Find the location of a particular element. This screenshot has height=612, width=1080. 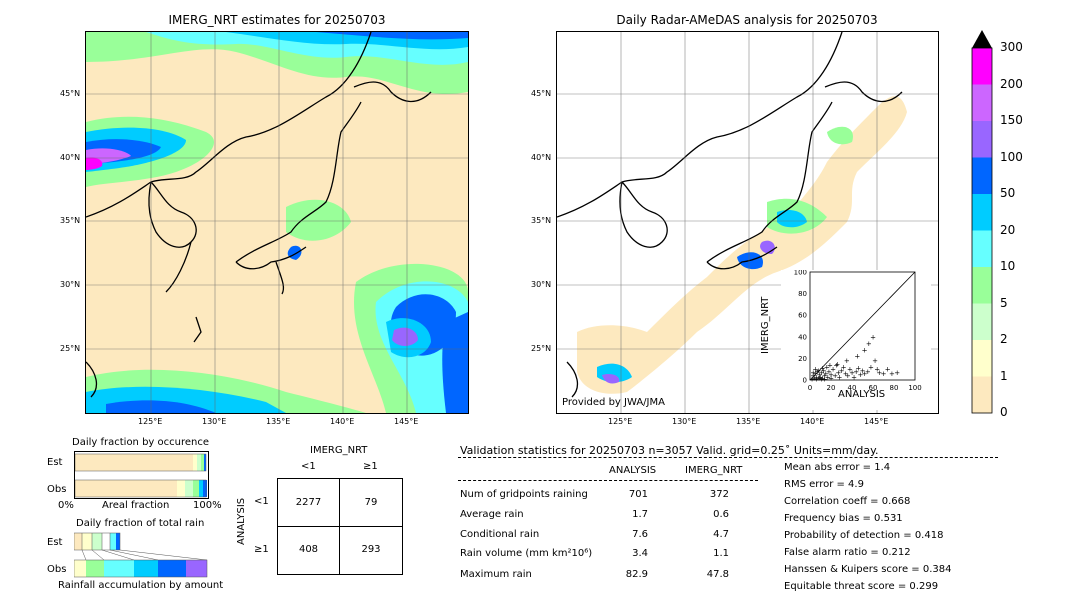

score-line: RMS error = 4.9 is located at coordinates (824, 484).